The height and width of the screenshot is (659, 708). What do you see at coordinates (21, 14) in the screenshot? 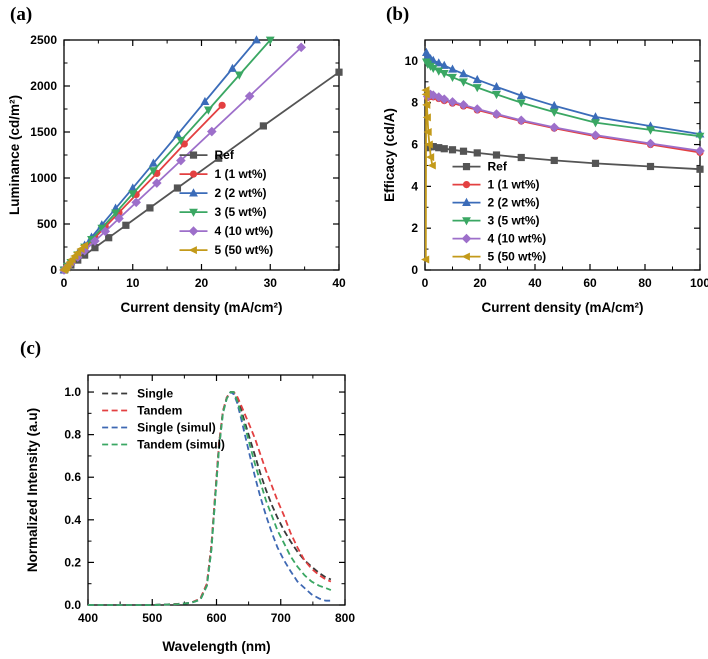
I see `panel-label-a: (a)` at bounding box center [21, 14].